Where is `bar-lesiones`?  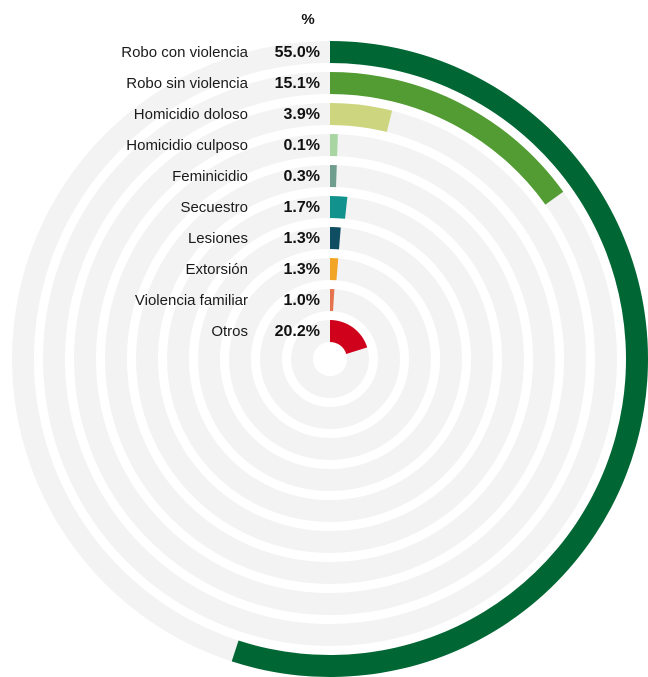 bar-lesiones is located at coordinates (335, 238).